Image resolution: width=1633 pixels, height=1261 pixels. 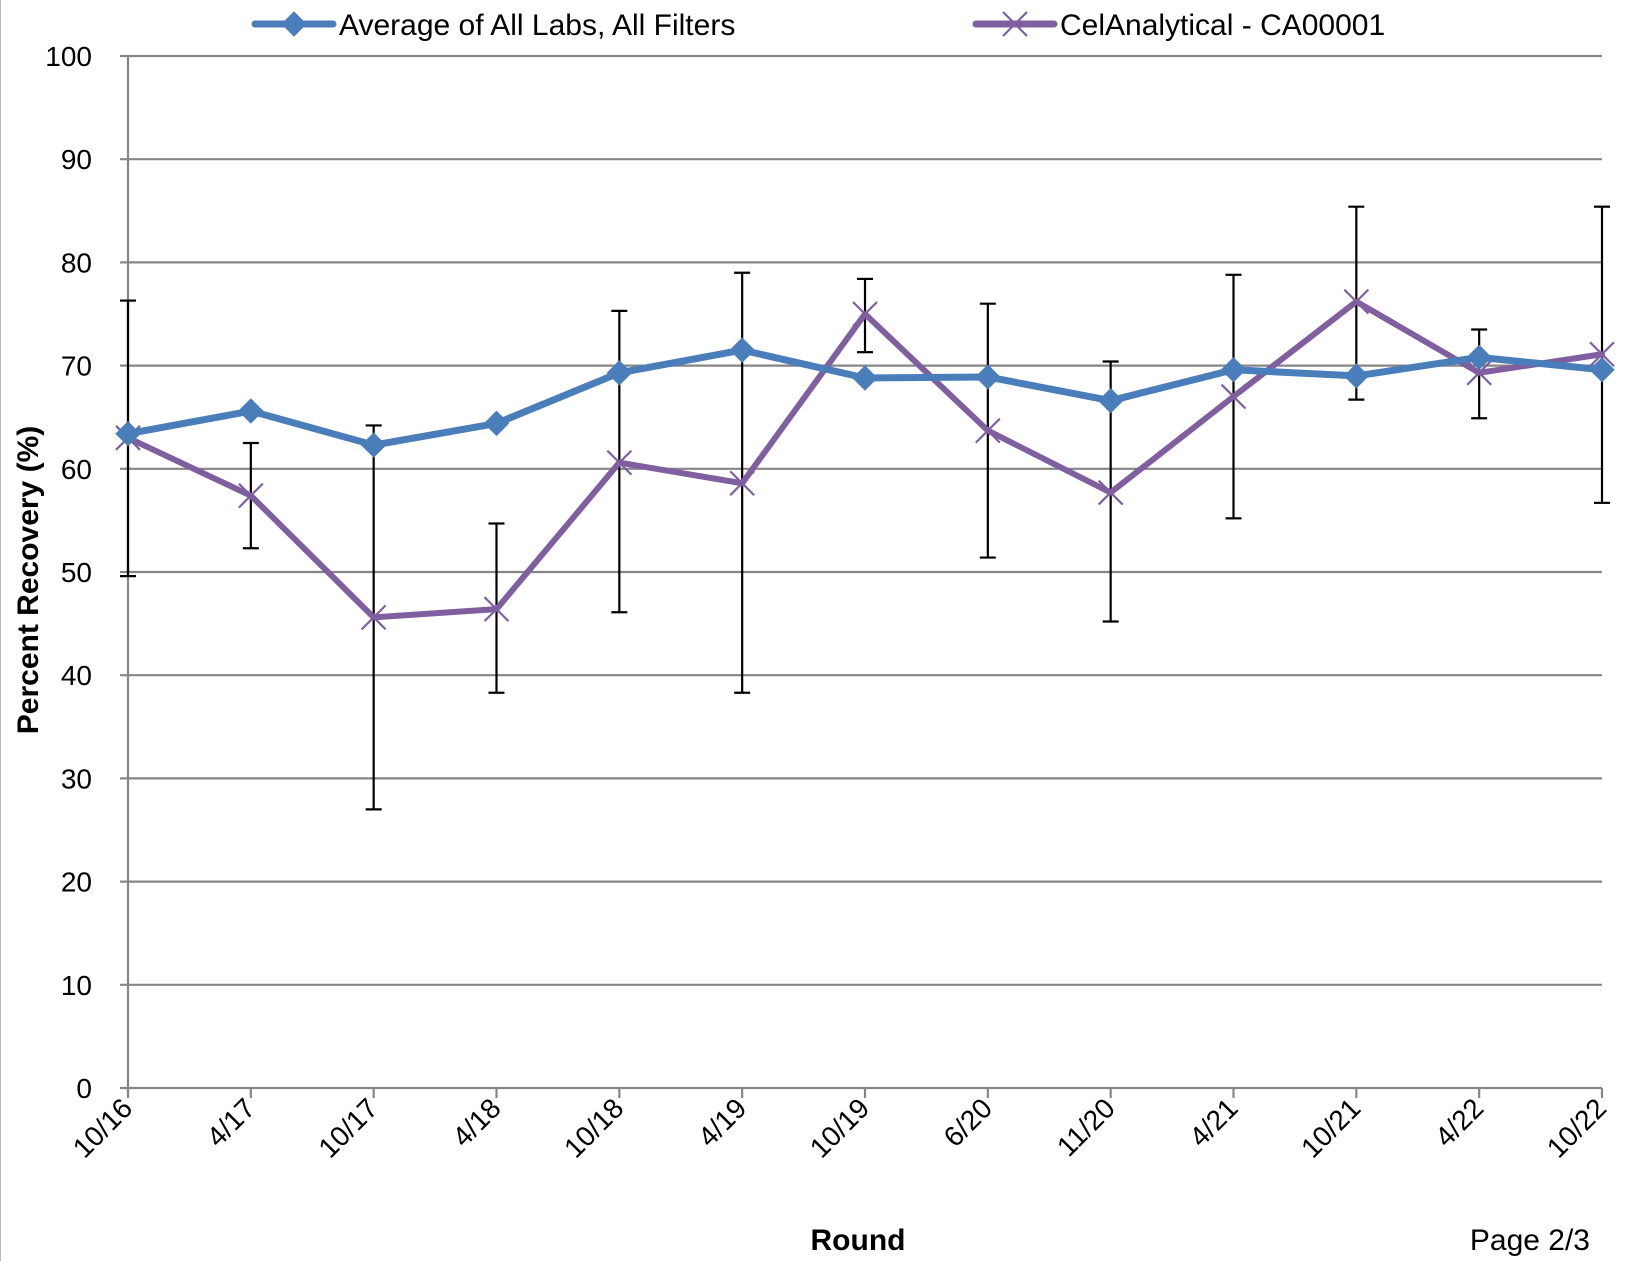 What do you see at coordinates (0, 630) in the screenshot?
I see `left-border-line` at bounding box center [0, 630].